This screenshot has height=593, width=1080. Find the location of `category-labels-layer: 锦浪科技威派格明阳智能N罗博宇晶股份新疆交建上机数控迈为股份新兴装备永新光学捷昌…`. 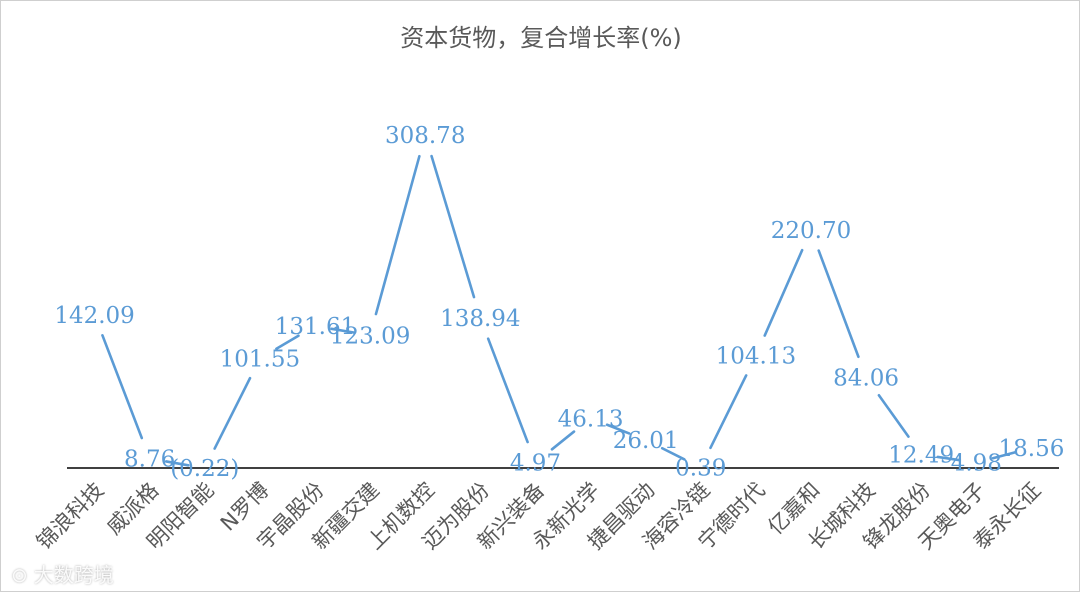

category-labels-layer: 锦浪科技威派格明阳智能N罗博宇晶股份新疆交建上机数控迈为股份新兴装备永新光学捷昌… is located at coordinates (538, 516).